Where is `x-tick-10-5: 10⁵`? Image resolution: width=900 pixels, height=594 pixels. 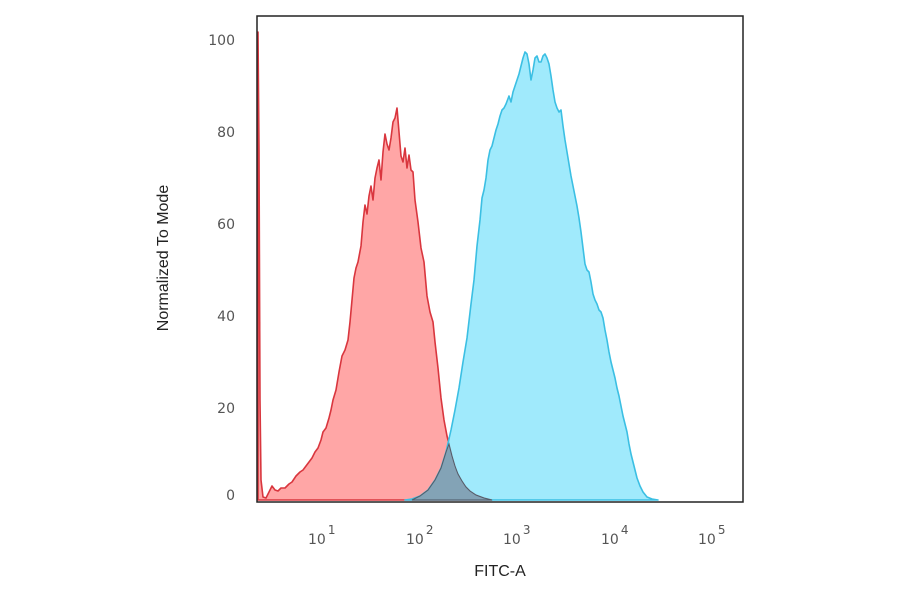 x-tick-10-5: 10⁵ is located at coordinates (711, 535).